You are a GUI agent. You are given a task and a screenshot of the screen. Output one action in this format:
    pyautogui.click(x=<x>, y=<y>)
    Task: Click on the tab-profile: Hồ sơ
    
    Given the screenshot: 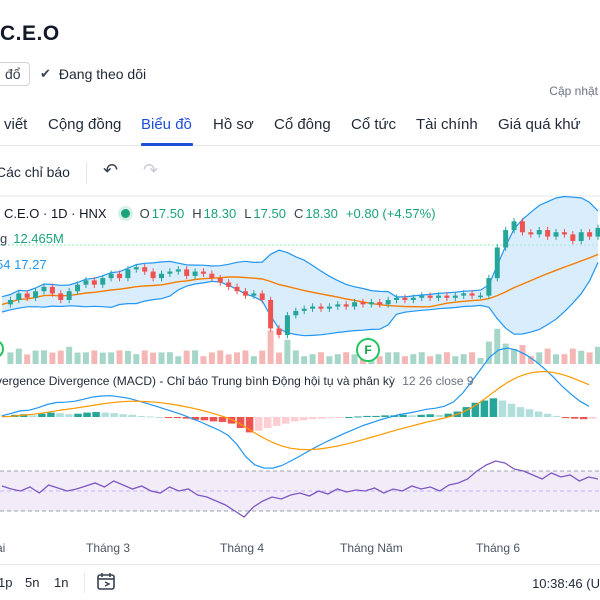 What is the action you would take?
    pyautogui.click(x=233, y=124)
    